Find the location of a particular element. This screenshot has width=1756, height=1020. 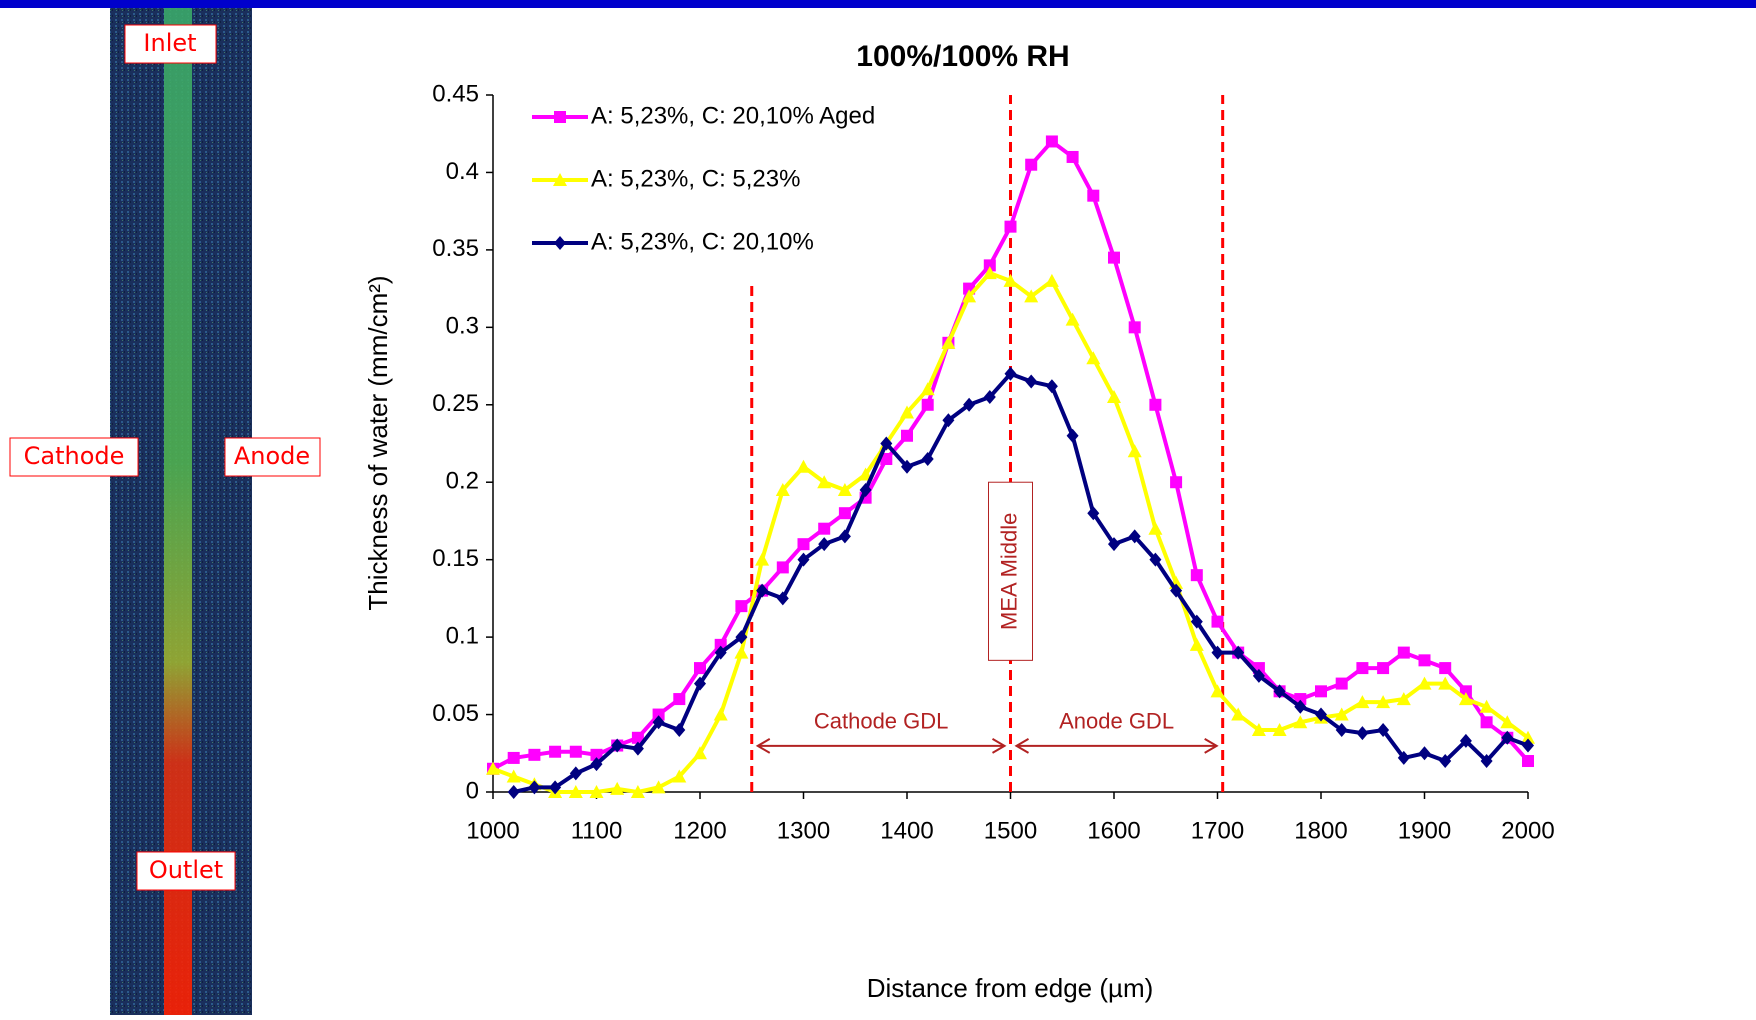

image-water-band is located at coordinates (178, 511).